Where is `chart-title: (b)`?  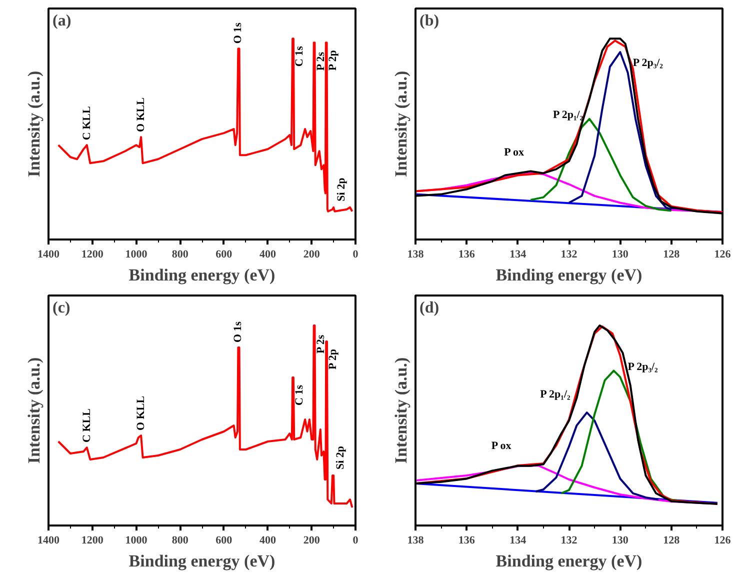
chart-title: (b) is located at coordinates (430, 21).